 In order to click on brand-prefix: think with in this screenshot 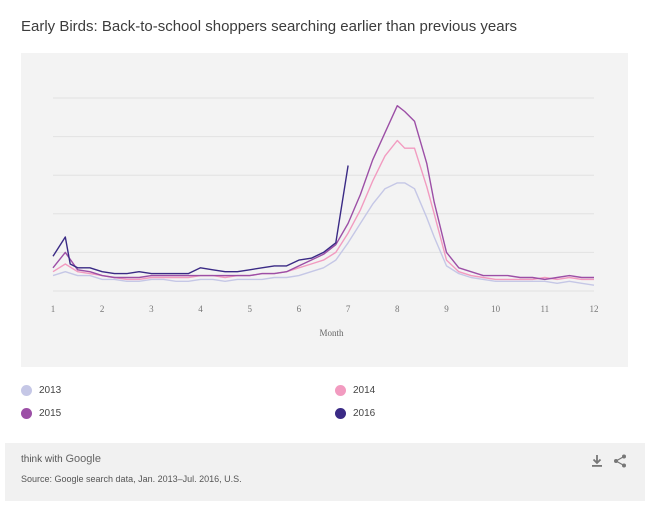, I will do `click(42, 459)`.